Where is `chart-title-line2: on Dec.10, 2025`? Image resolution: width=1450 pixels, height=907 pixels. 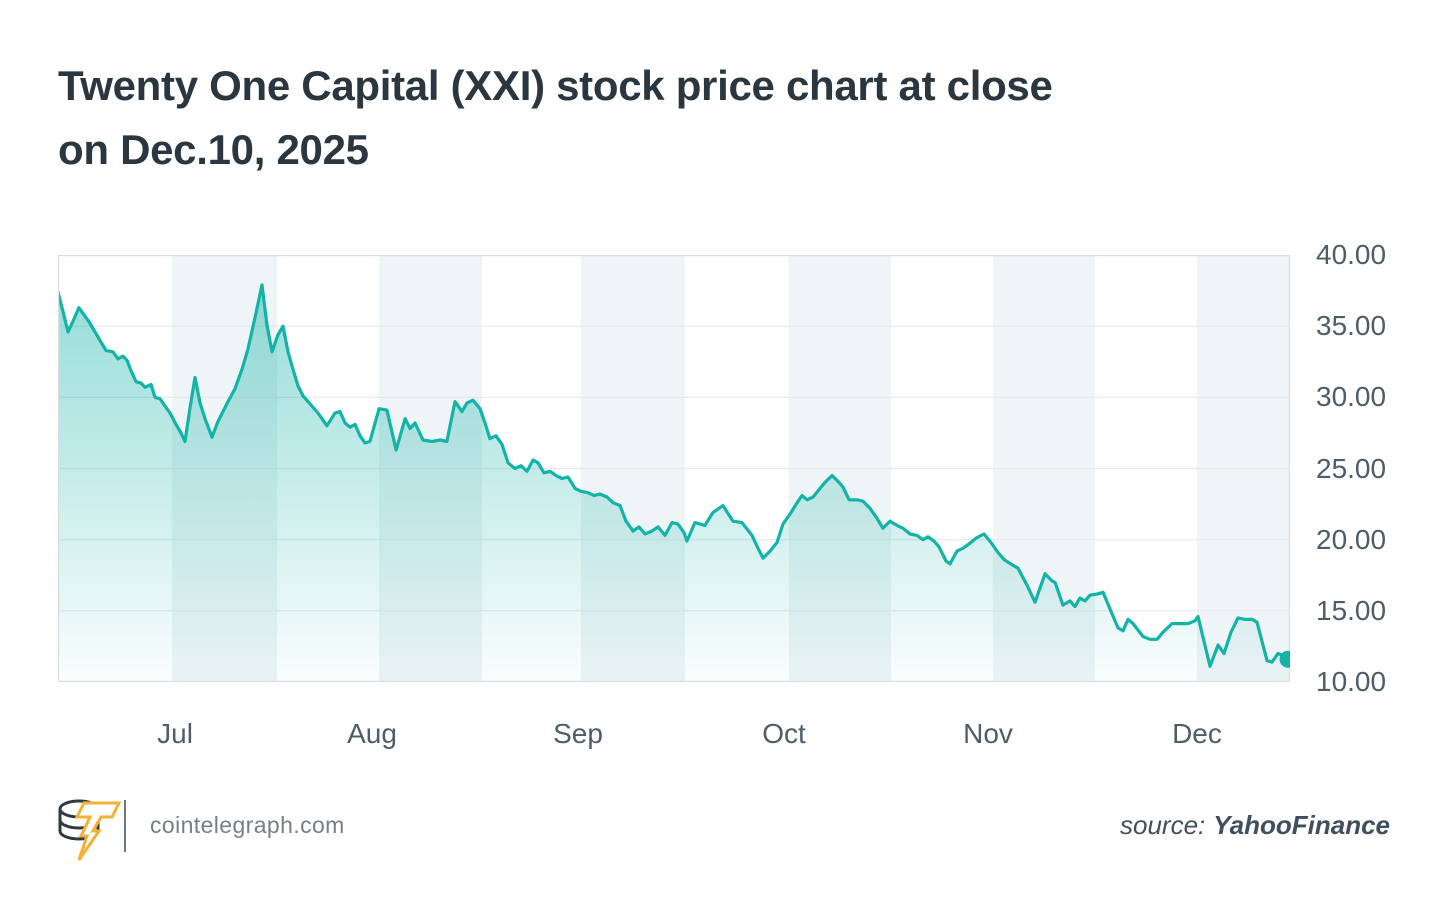
chart-title-line2: on Dec.10, 2025 is located at coordinates (213, 149).